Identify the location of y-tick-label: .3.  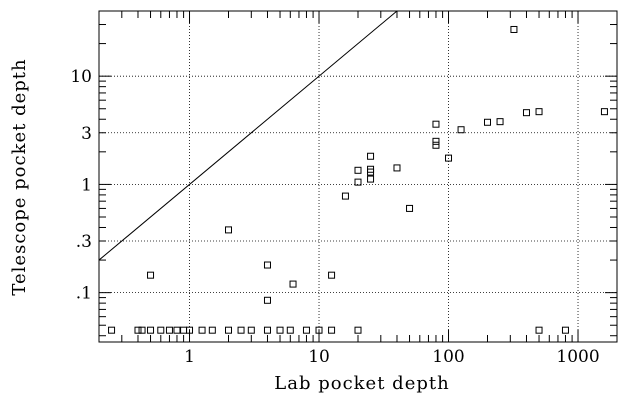
(84, 242).